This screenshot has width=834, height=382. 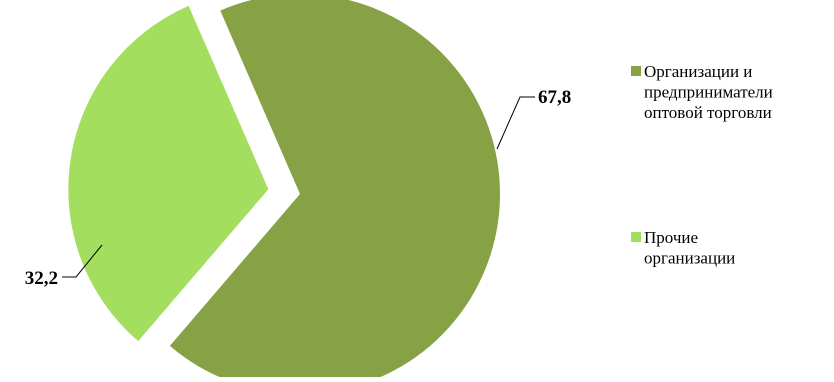 What do you see at coordinates (689, 258) in the screenshot?
I see `legend-label: организации` at bounding box center [689, 258].